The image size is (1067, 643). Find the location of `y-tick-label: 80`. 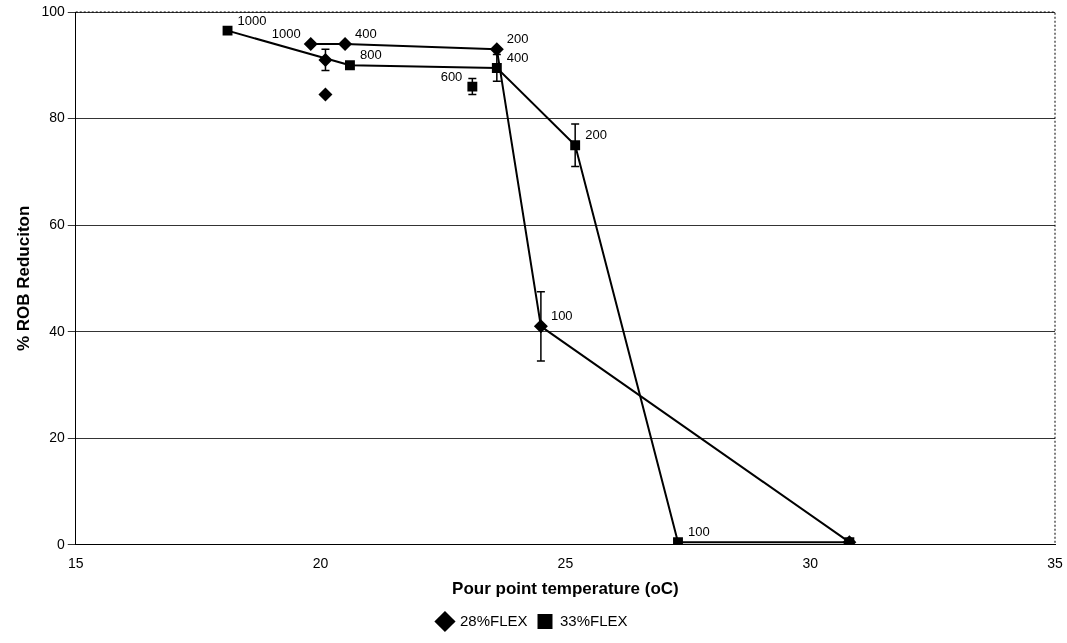

y-tick-label: 80 is located at coordinates (57, 117).